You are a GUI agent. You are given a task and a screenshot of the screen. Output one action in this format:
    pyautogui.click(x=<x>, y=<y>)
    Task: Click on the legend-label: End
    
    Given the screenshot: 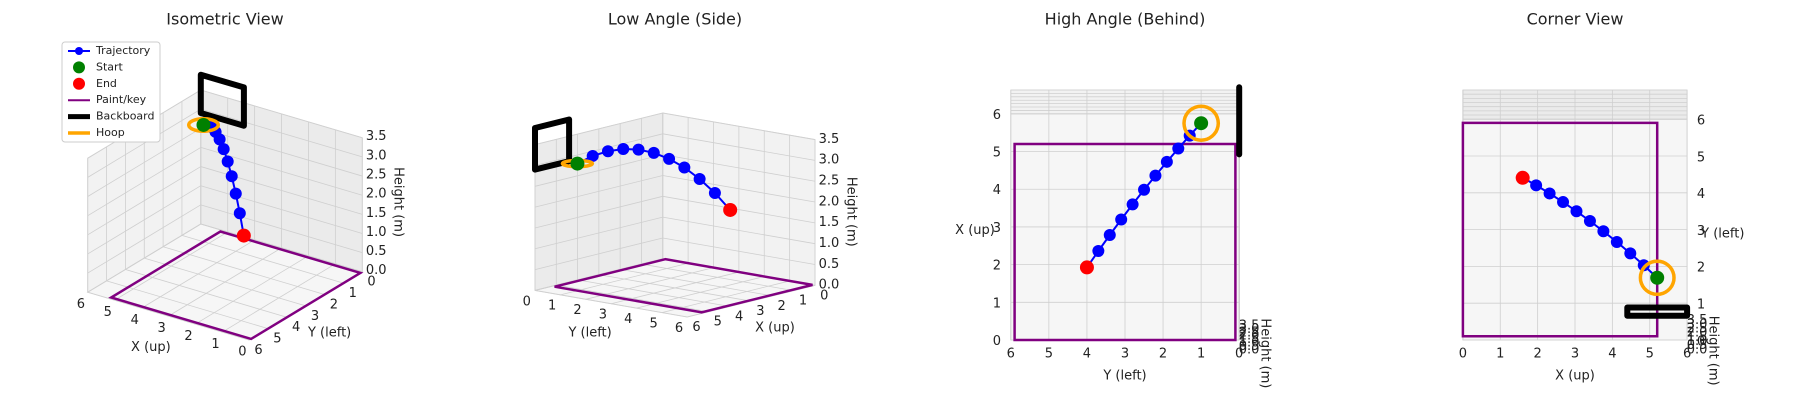 What is the action you would take?
    pyautogui.click(x=106, y=83)
    